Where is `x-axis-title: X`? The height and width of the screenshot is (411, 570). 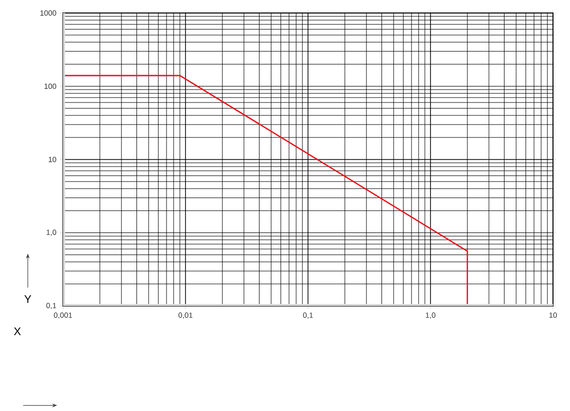 x-axis-title: X is located at coordinates (17, 332).